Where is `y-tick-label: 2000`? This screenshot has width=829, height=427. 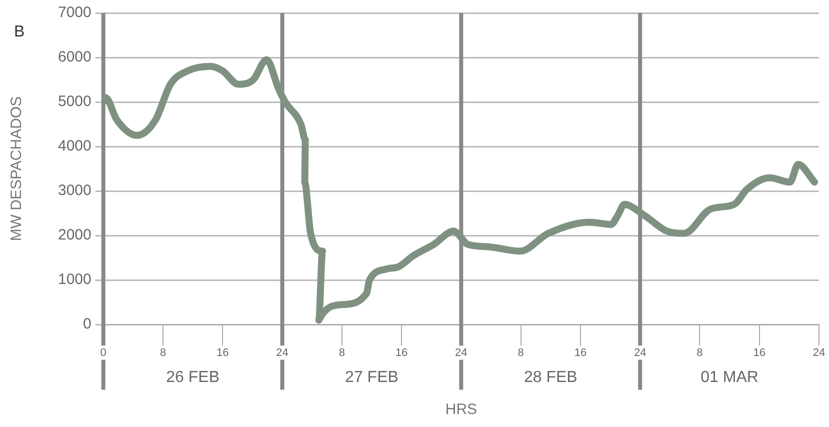 y-tick-label: 2000 is located at coordinates (75, 235).